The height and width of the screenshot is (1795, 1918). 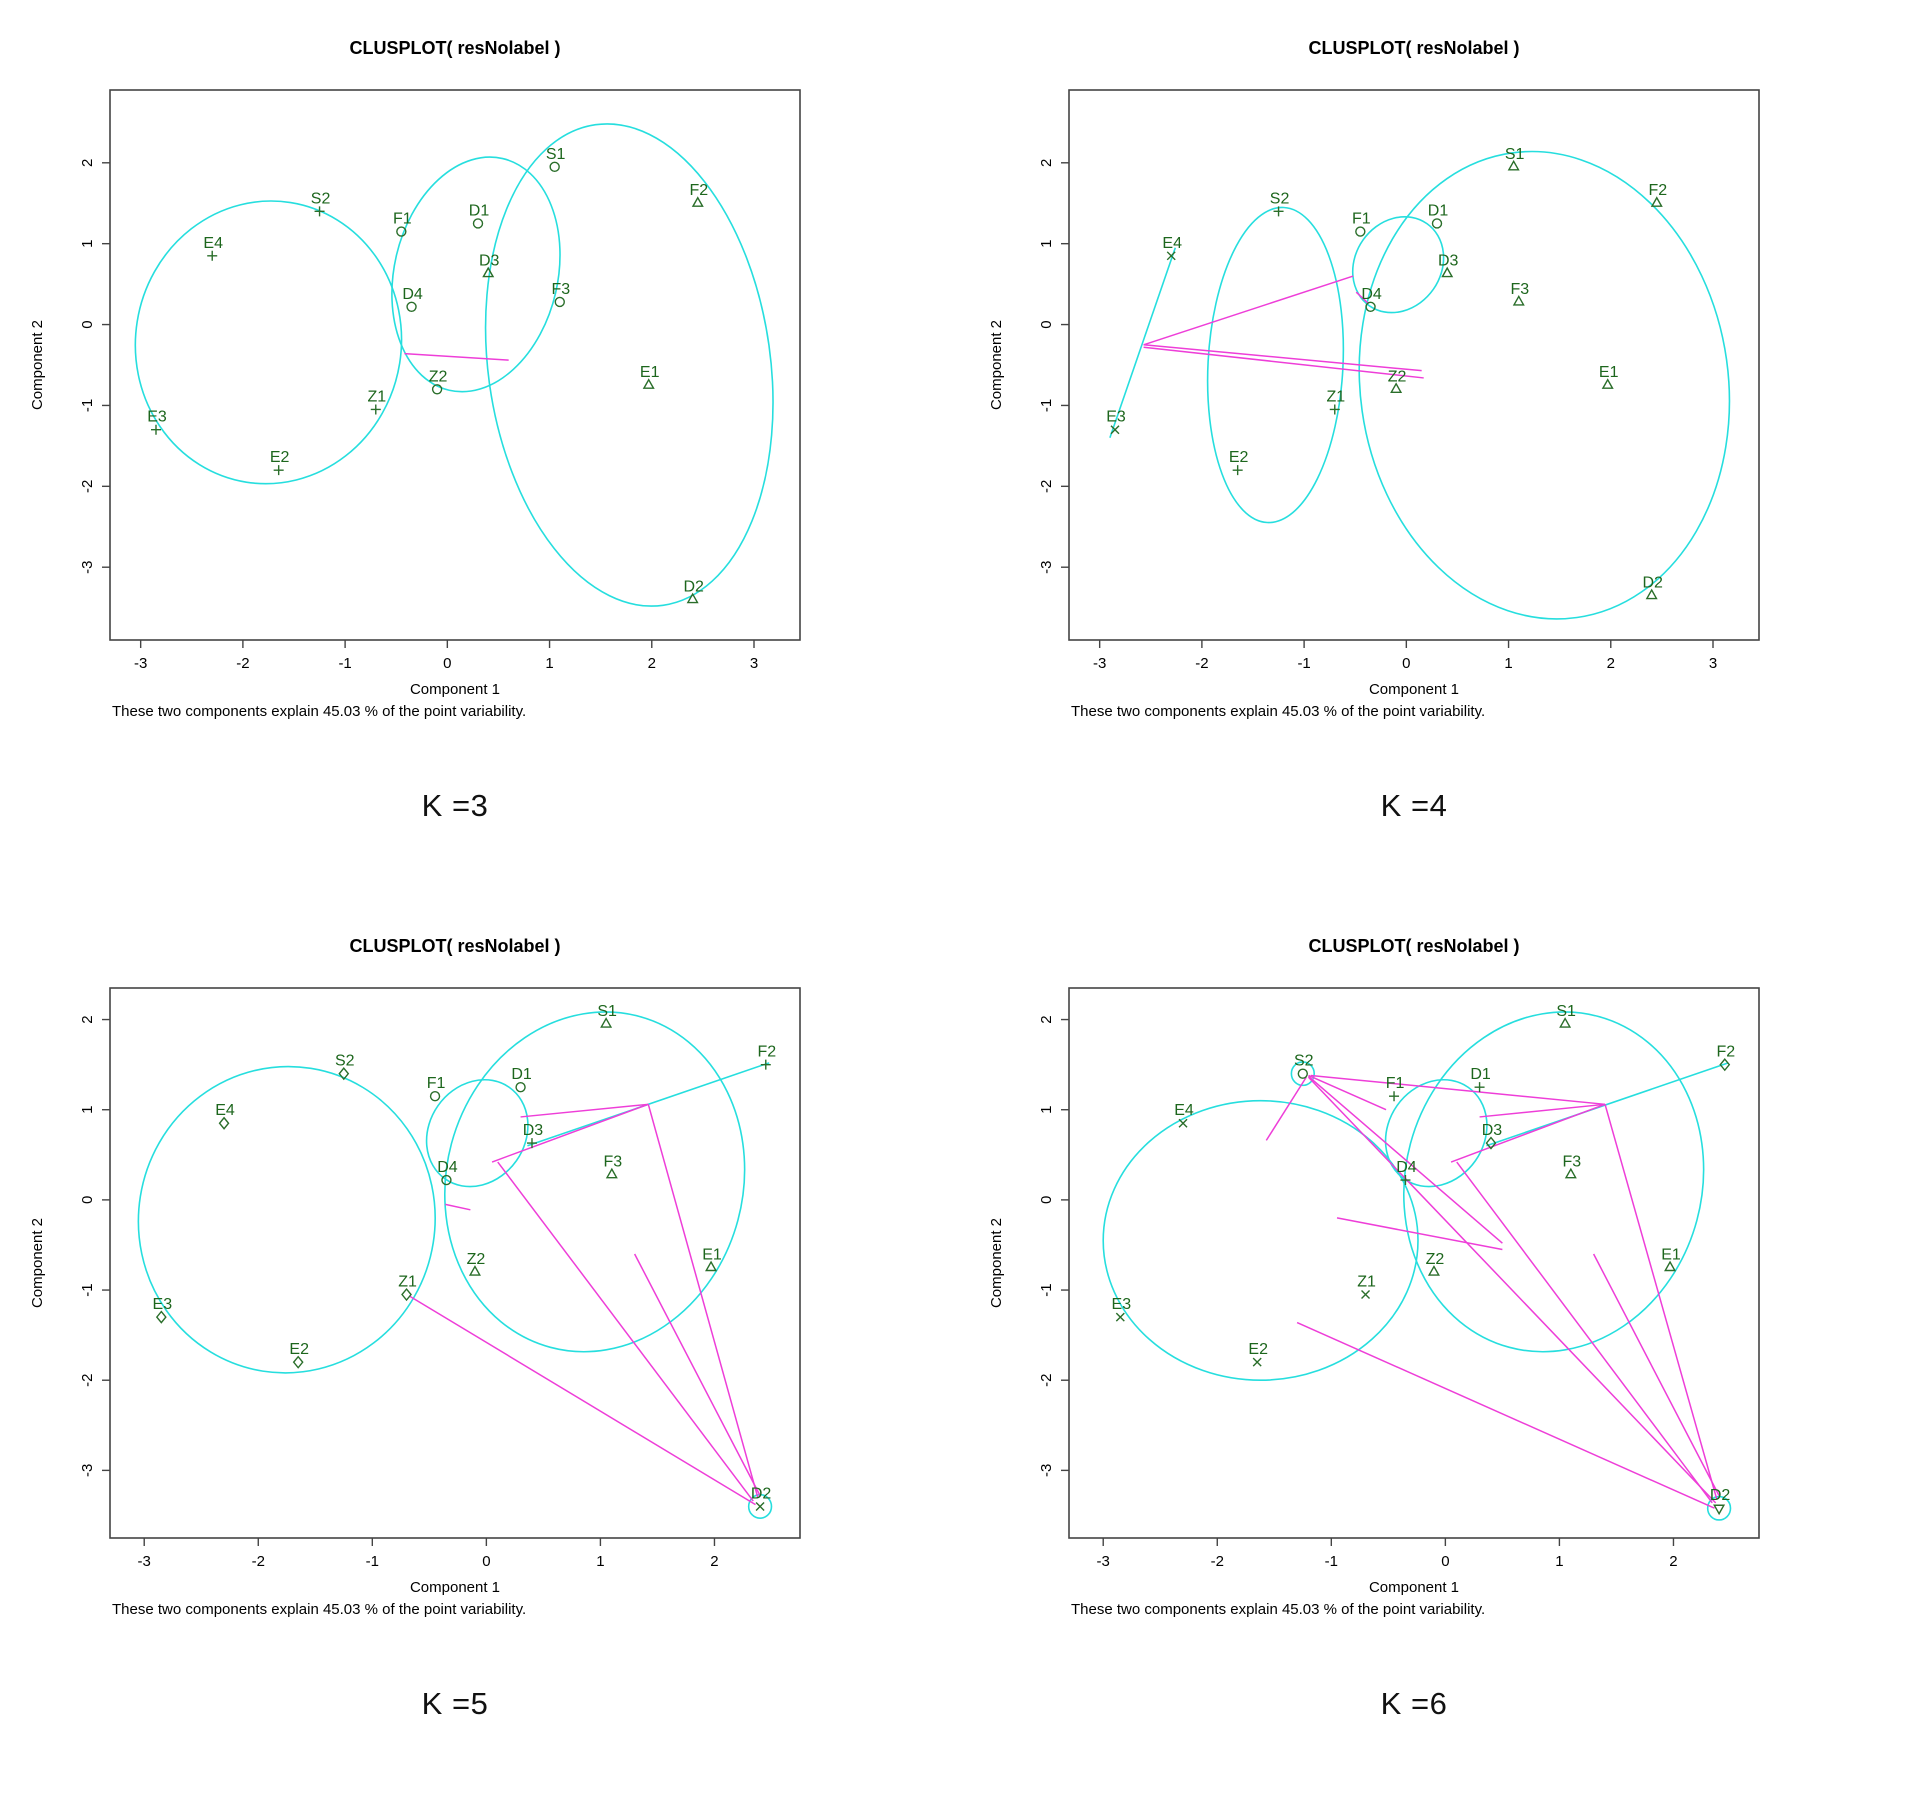 What do you see at coordinates (87, 1019) in the screenshot?
I see `y-tick-label: 2` at bounding box center [87, 1019].